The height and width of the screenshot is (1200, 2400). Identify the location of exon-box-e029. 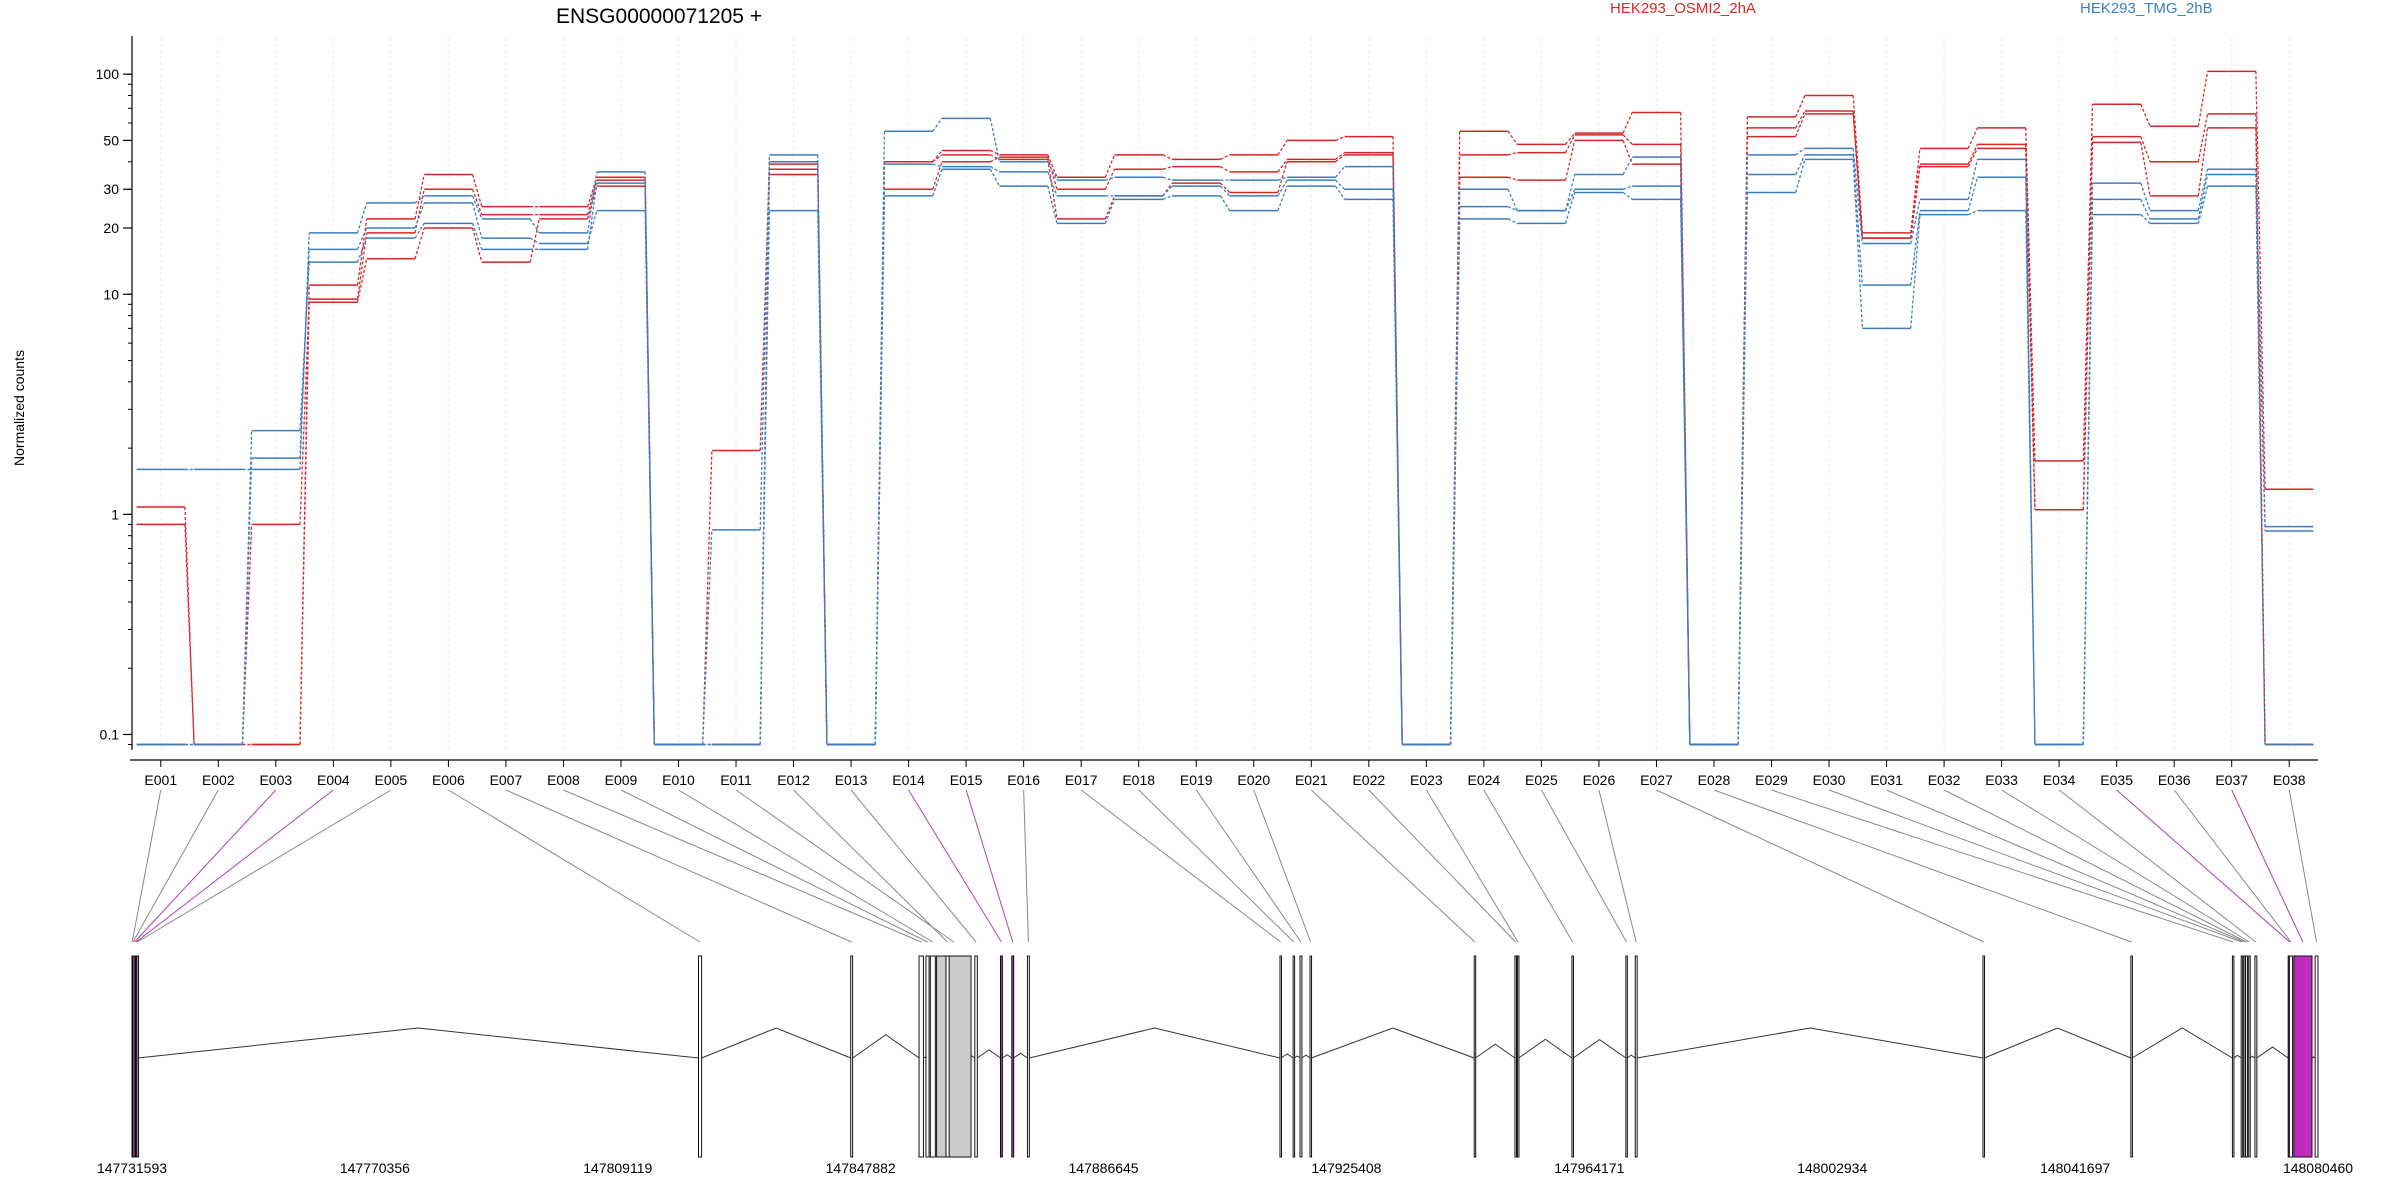
(2233, 1056).